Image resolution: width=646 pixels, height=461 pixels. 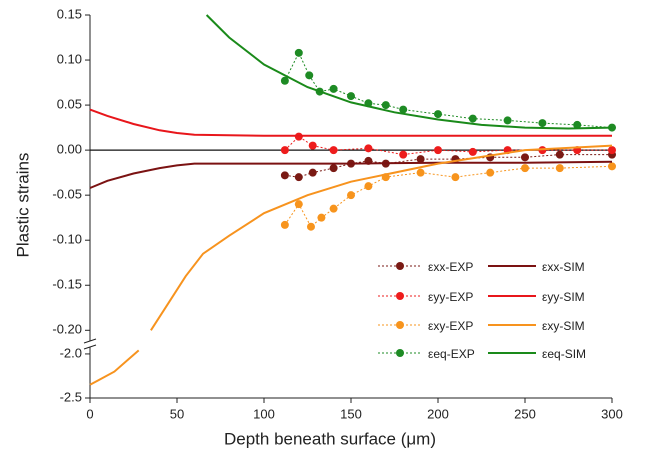 I want to click on legend-label: εyy-EXP, so click(x=450, y=297).